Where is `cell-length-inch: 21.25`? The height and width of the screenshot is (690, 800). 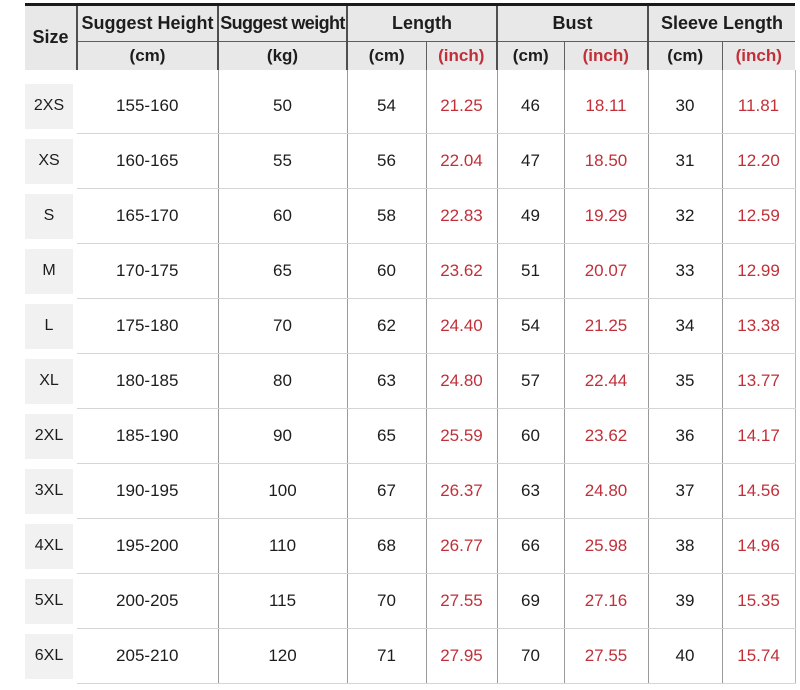 cell-length-inch: 21.25 is located at coordinates (462, 106).